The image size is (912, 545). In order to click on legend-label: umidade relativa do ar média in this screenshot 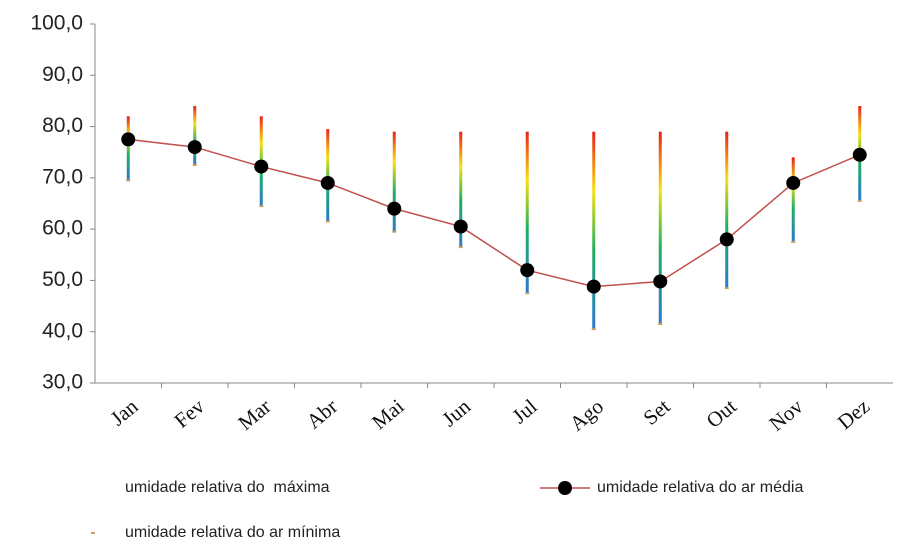, I will do `click(700, 487)`.